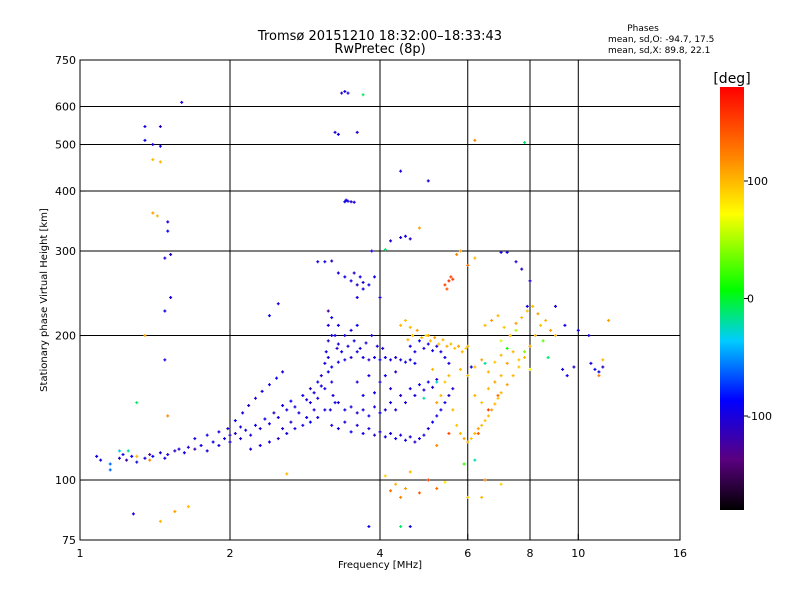 This screenshot has height=604, width=800. Describe the element at coordinates (530, 553) in the screenshot. I see `x-tick-label: 8` at that location.